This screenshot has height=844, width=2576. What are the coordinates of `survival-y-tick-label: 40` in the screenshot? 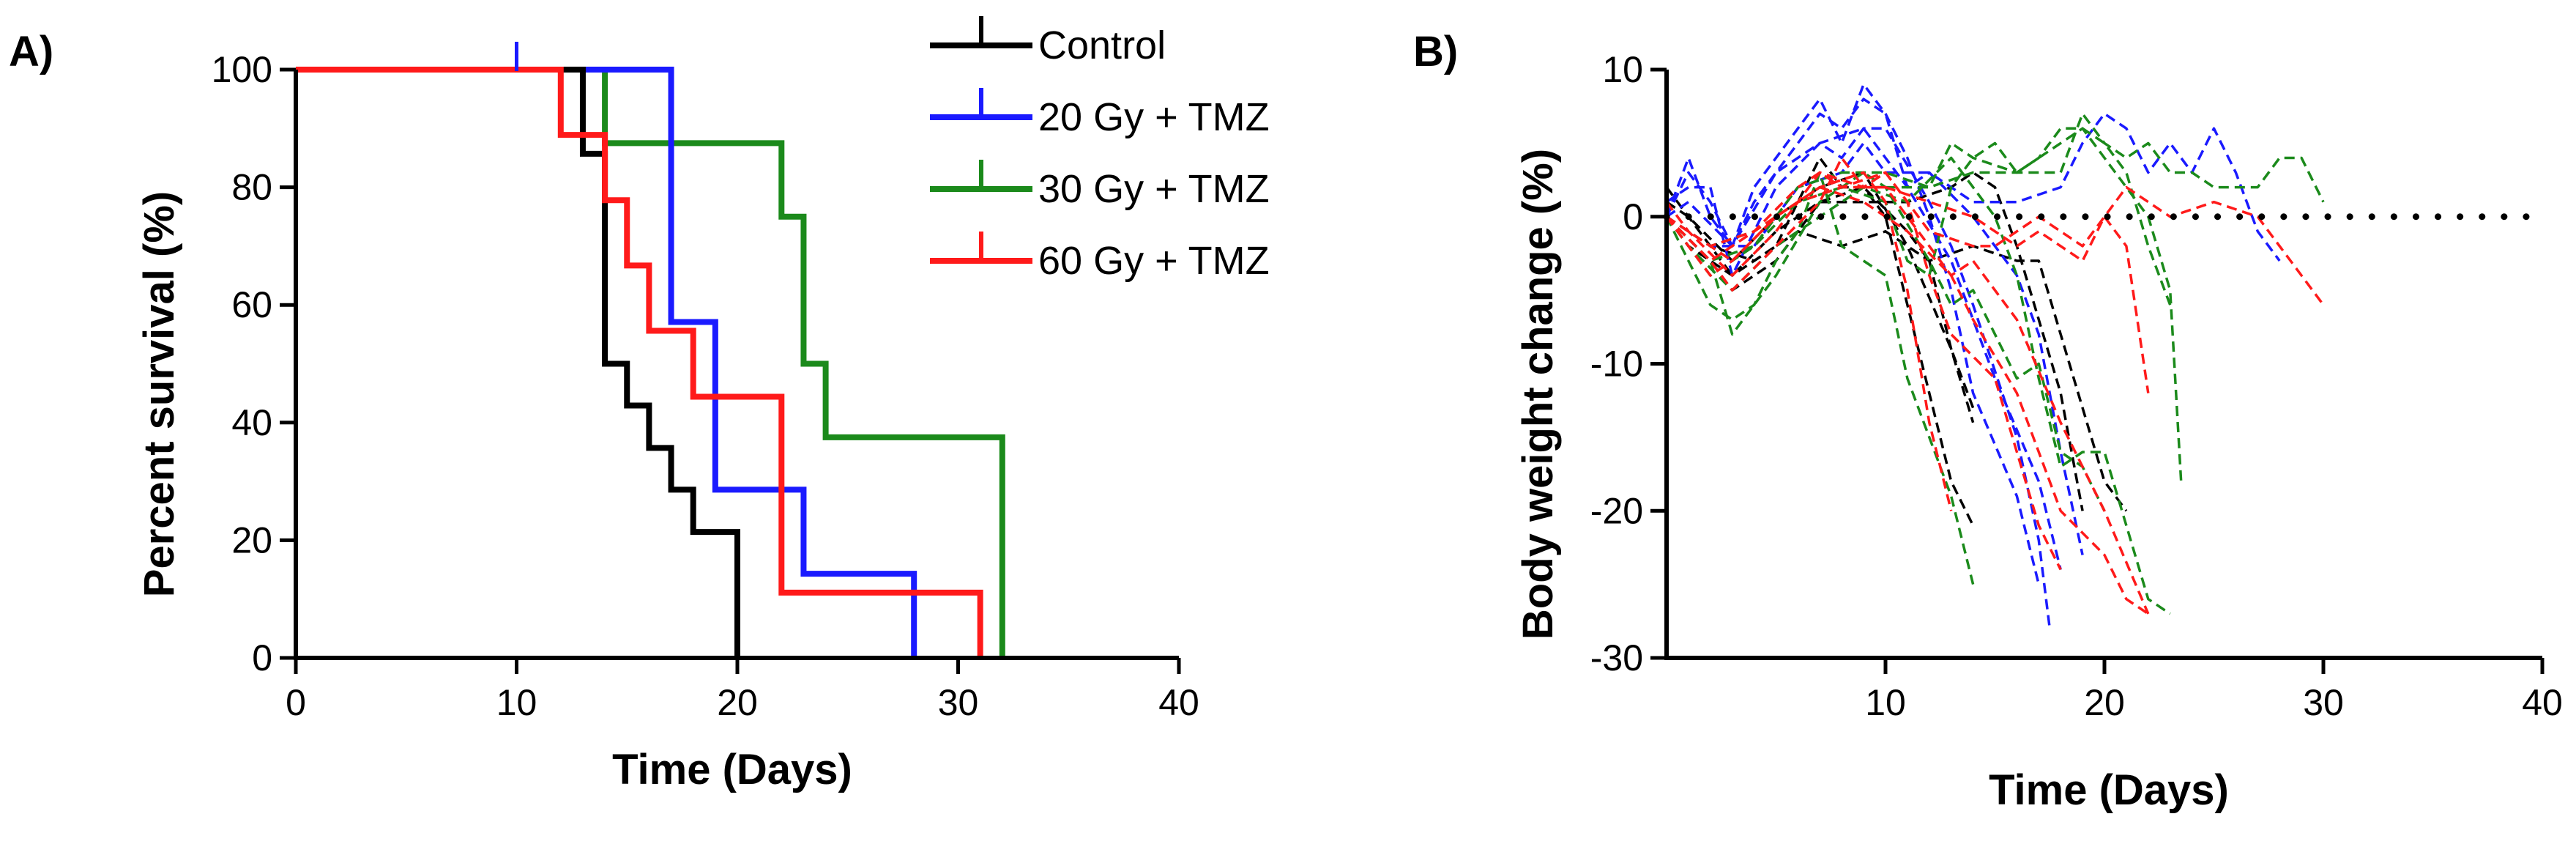 It's located at (251, 422).